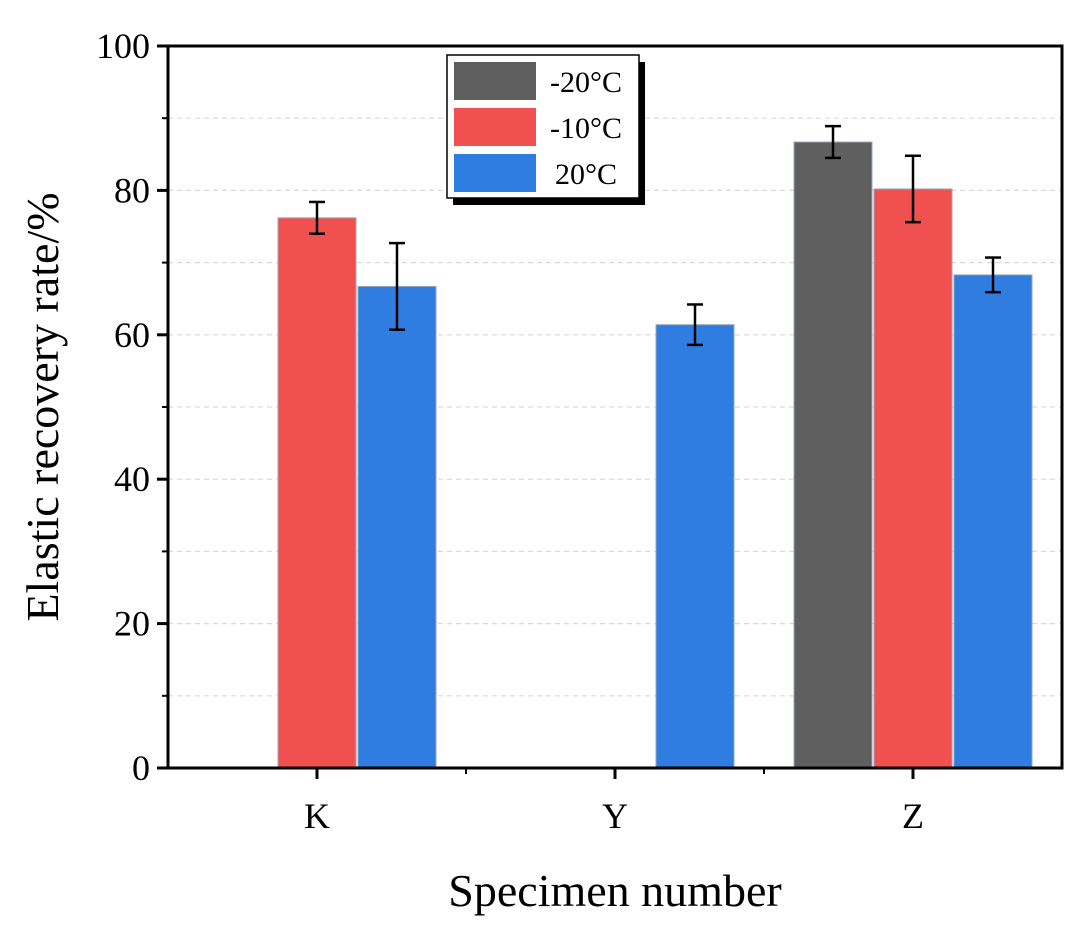  What do you see at coordinates (615, 816) in the screenshot?
I see `x-tick-label: Y` at bounding box center [615, 816].